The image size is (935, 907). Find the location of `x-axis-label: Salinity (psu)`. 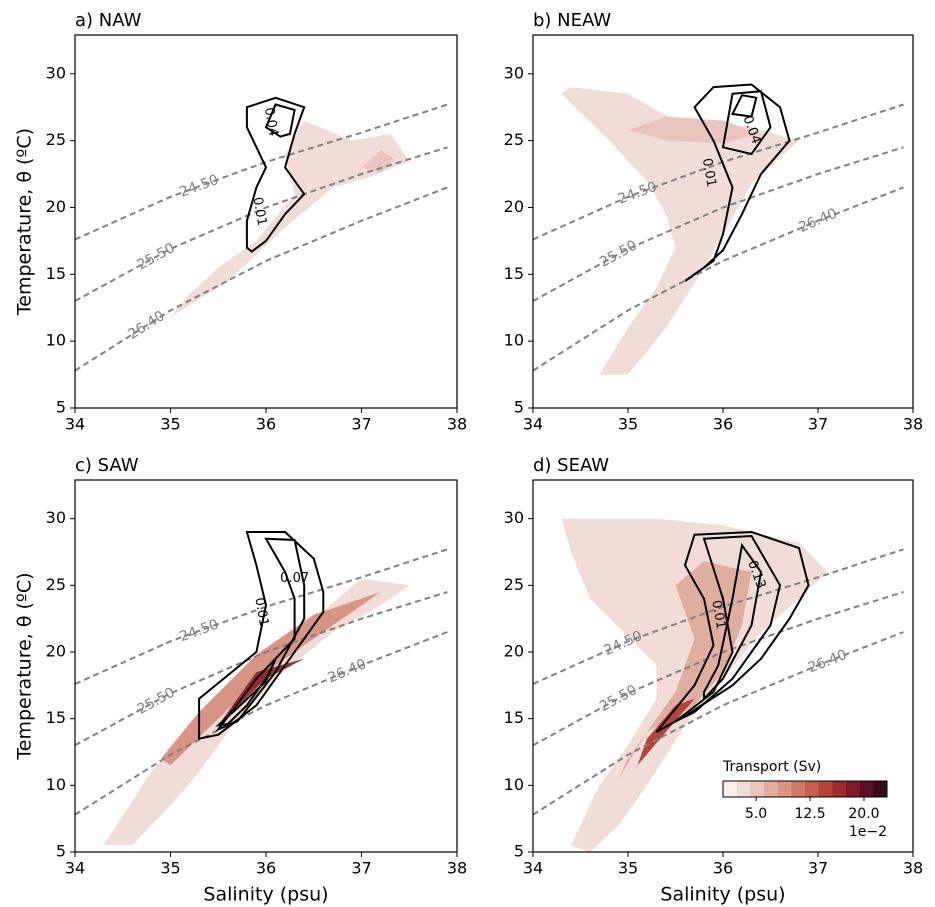

x-axis-label: Salinity (psu) is located at coordinates (265, 895).